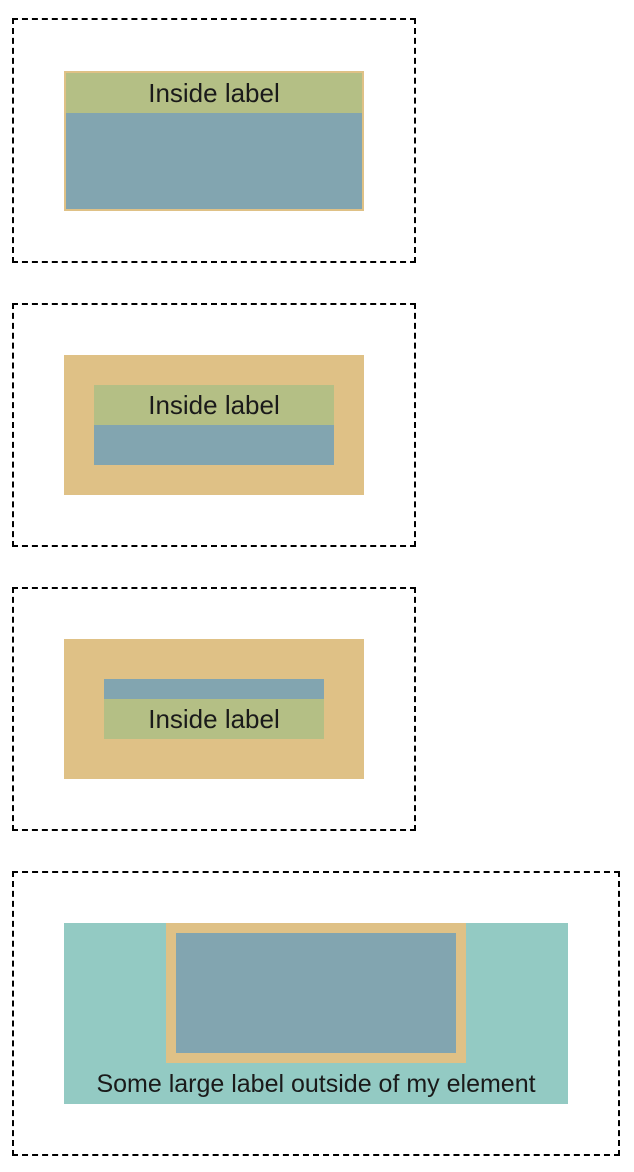 This screenshot has width=634, height=1172. I want to click on element-box-1: Inside label, so click(214, 141).